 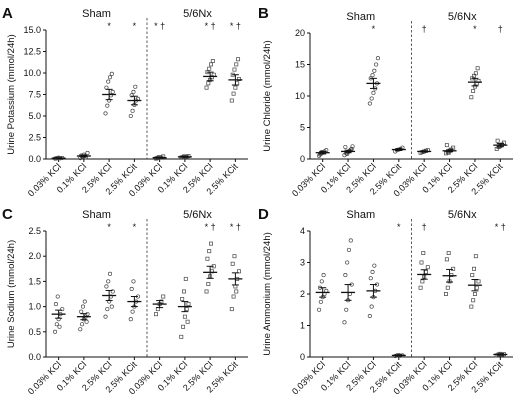 What do you see at coordinates (34, 138) in the screenshot?
I see `y-tick-label: 2.5` at bounding box center [34, 138].